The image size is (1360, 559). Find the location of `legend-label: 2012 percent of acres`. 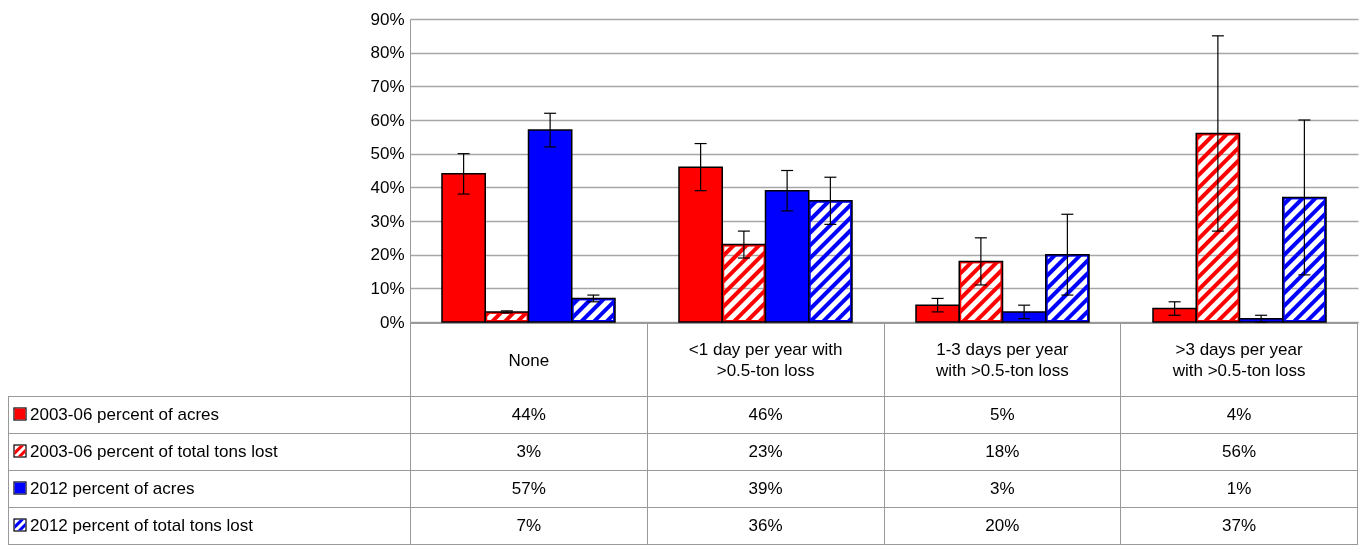

legend-label: 2012 percent of acres is located at coordinates (209, 489).